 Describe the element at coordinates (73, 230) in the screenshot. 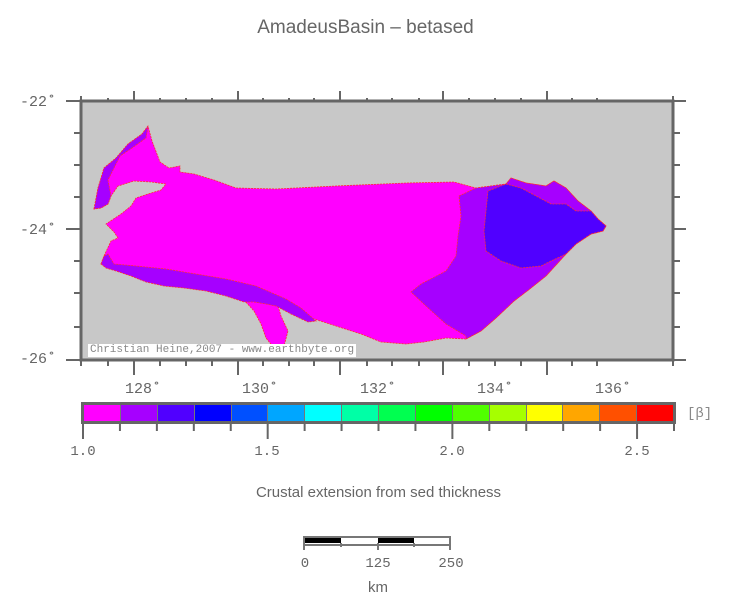

I see `left-ticks` at that location.